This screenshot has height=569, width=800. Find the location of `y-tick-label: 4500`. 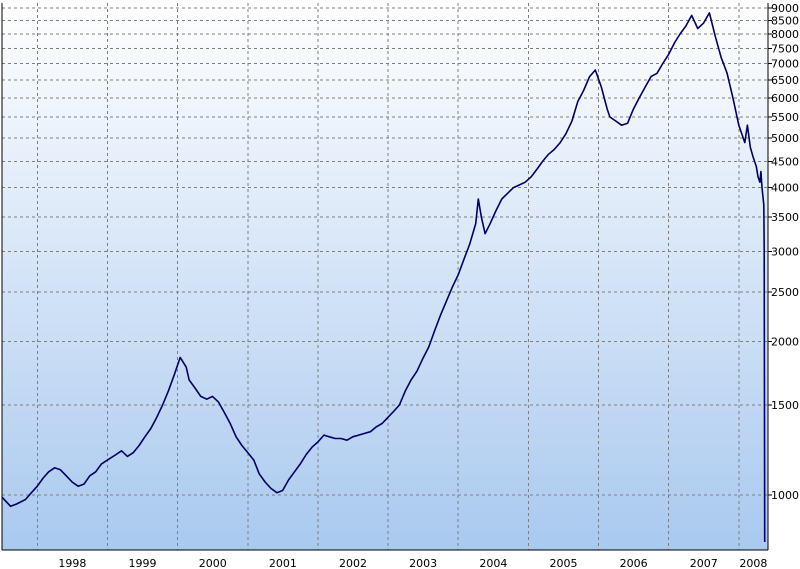

y-tick-label: 4500 is located at coordinates (785, 162).